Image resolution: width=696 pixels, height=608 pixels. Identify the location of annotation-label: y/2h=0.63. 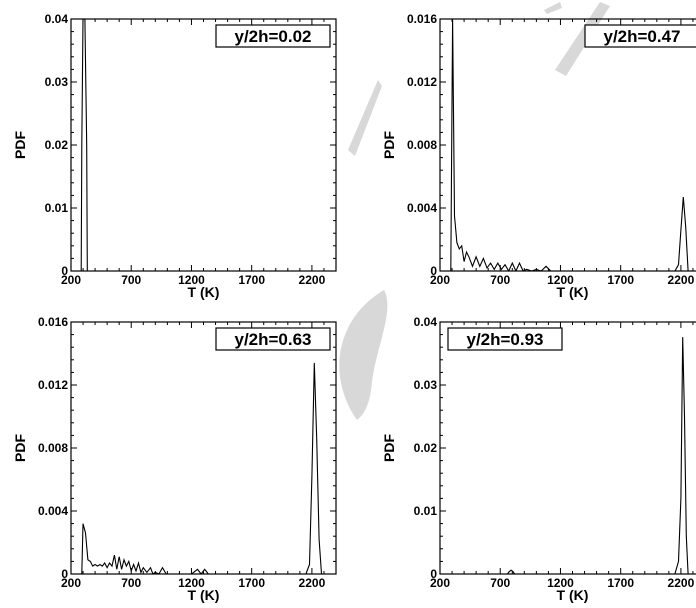
(272, 339).